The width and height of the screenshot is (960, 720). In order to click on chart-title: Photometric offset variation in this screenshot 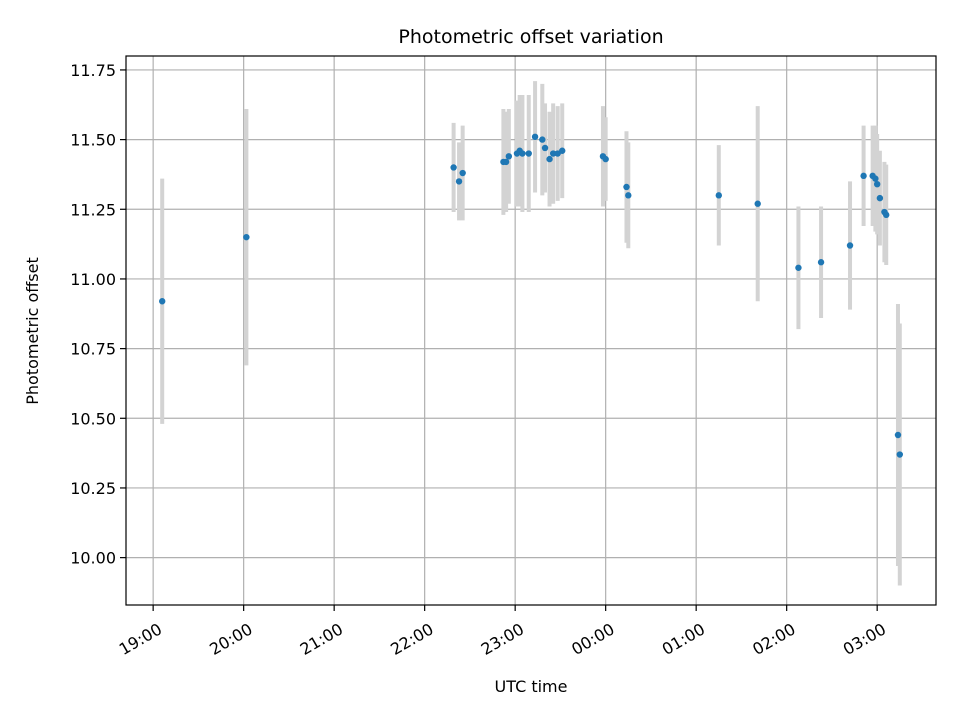, I will do `click(530, 37)`.